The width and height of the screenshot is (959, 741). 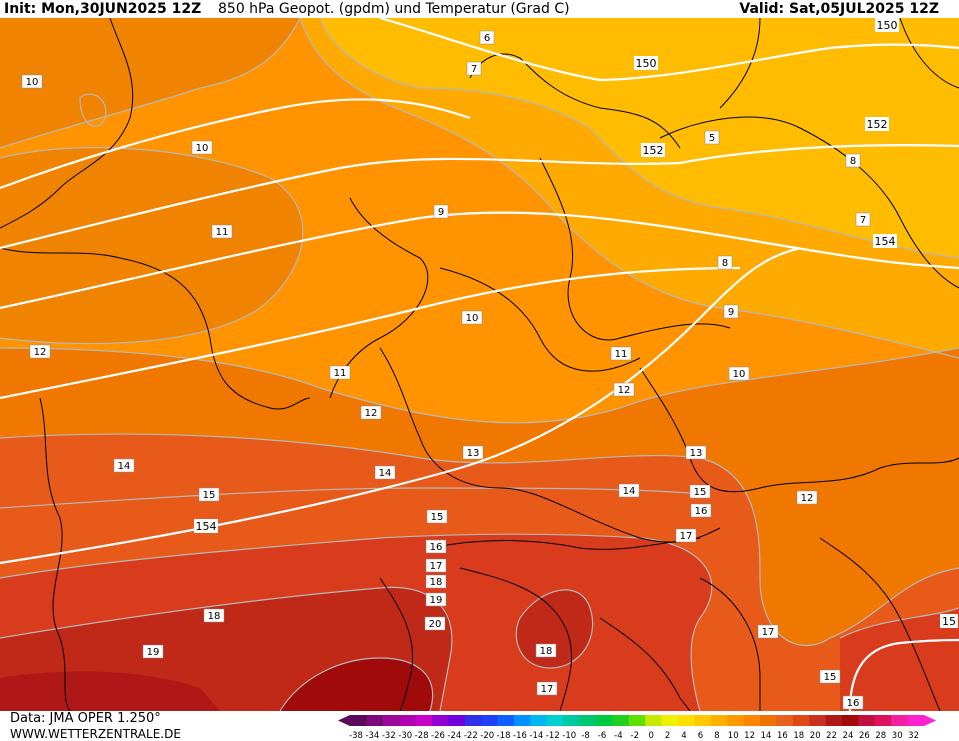 What do you see at coordinates (151, 245) in the screenshot?
I see `temp-band-11-west` at bounding box center [151, 245].